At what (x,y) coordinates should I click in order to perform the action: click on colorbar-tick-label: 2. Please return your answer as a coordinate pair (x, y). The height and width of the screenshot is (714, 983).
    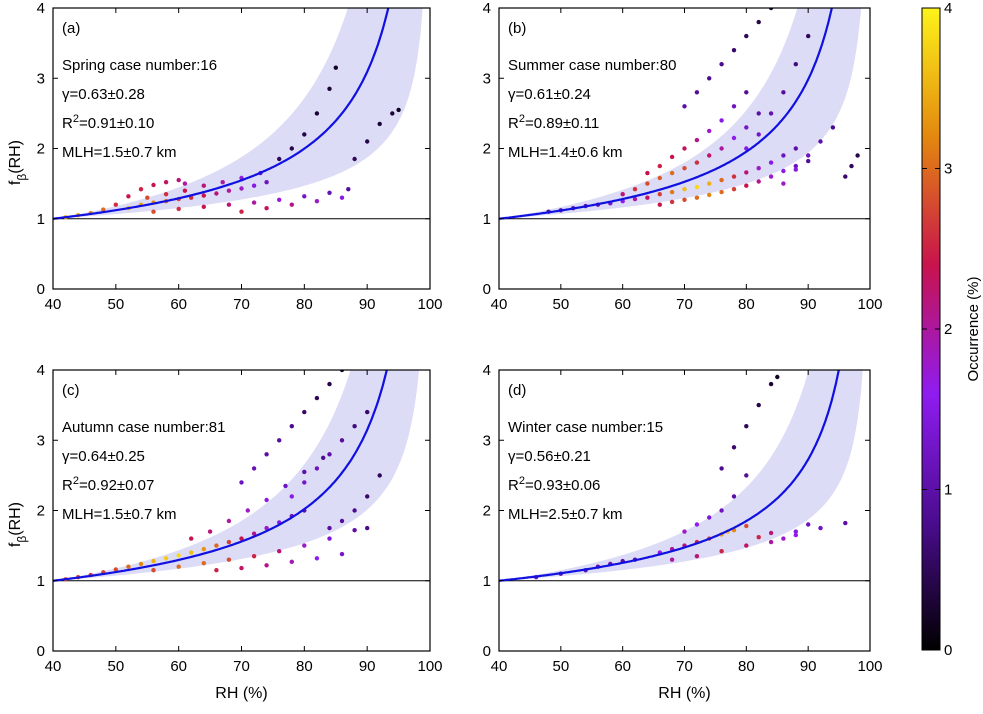
    Looking at the image, I should click on (948, 329).